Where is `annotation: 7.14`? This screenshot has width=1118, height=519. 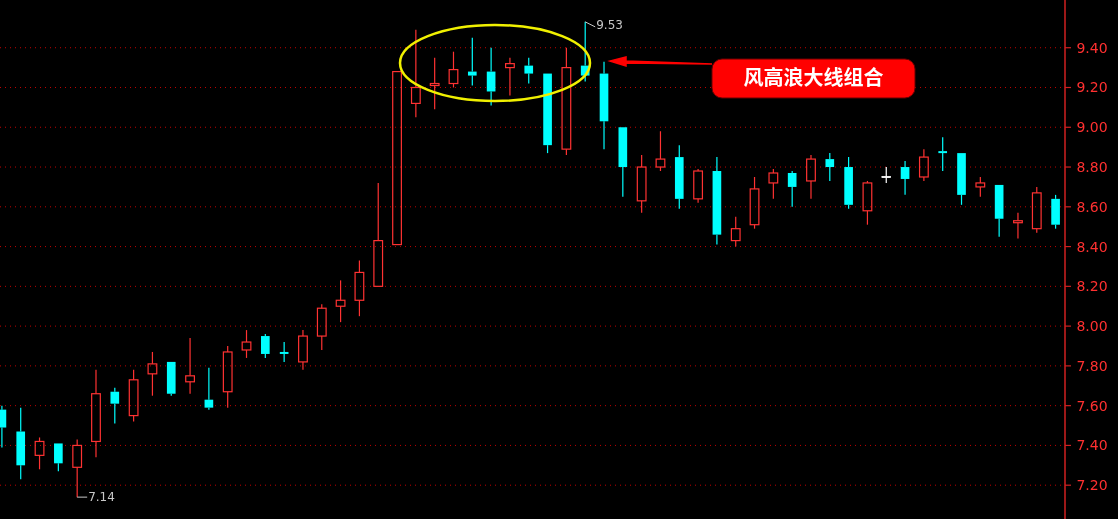
annotation: 7.14 is located at coordinates (101, 497).